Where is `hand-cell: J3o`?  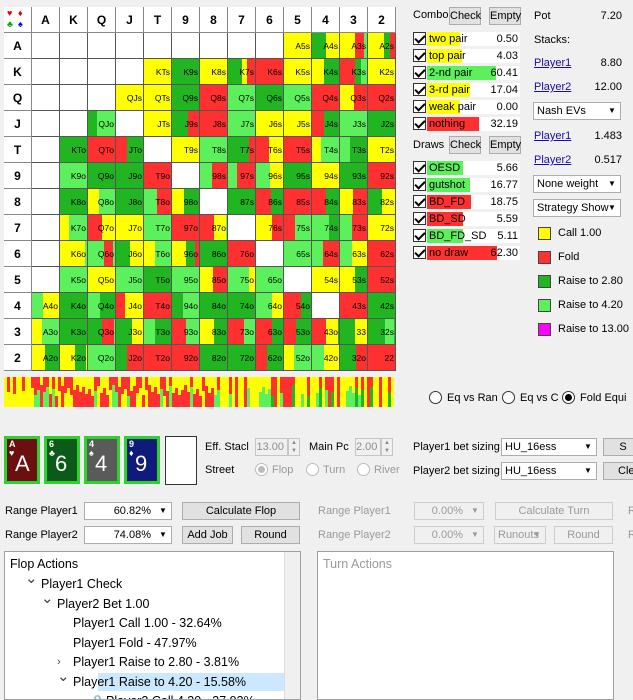
hand-cell: J3o is located at coordinates (130, 332).